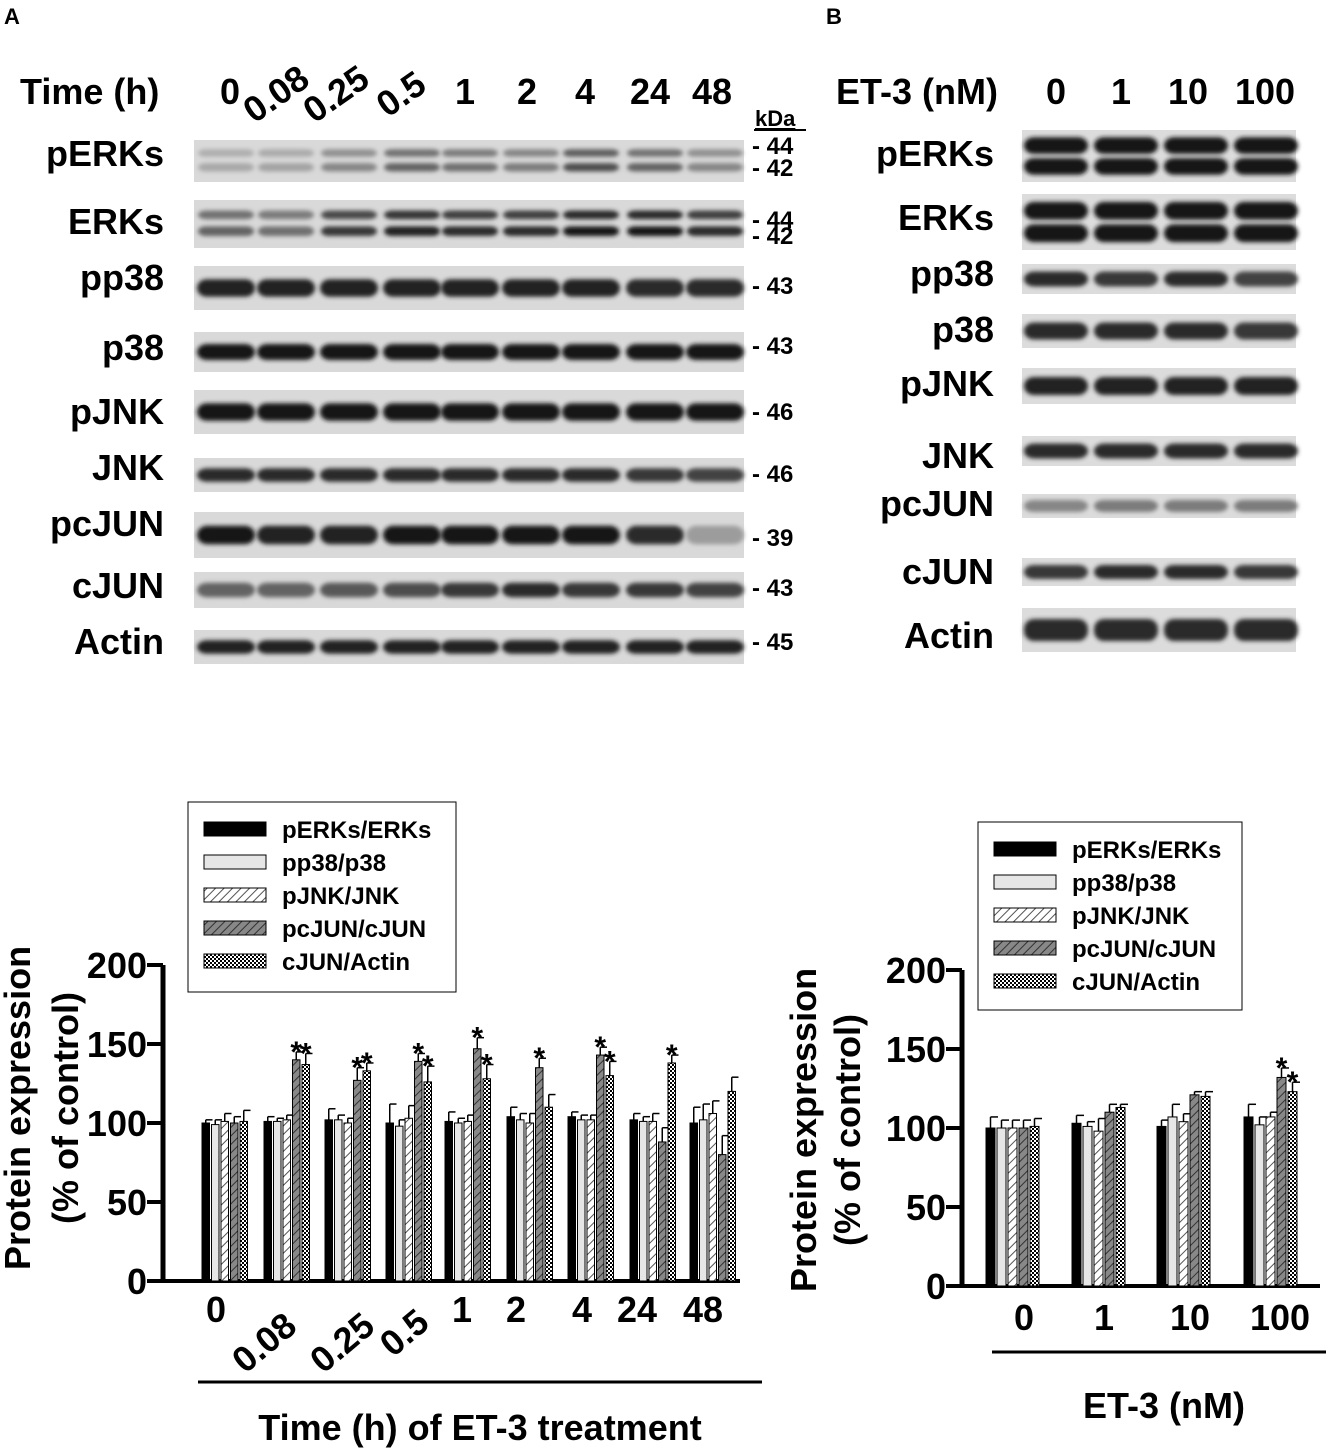 The height and width of the screenshot is (1453, 1344). I want to click on blot-row: pp38, so click(1104, 273).